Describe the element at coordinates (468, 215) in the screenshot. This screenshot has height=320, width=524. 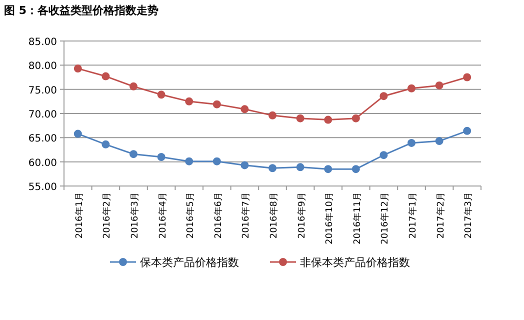
I see `x-tick-label: 2017年3月` at that location.